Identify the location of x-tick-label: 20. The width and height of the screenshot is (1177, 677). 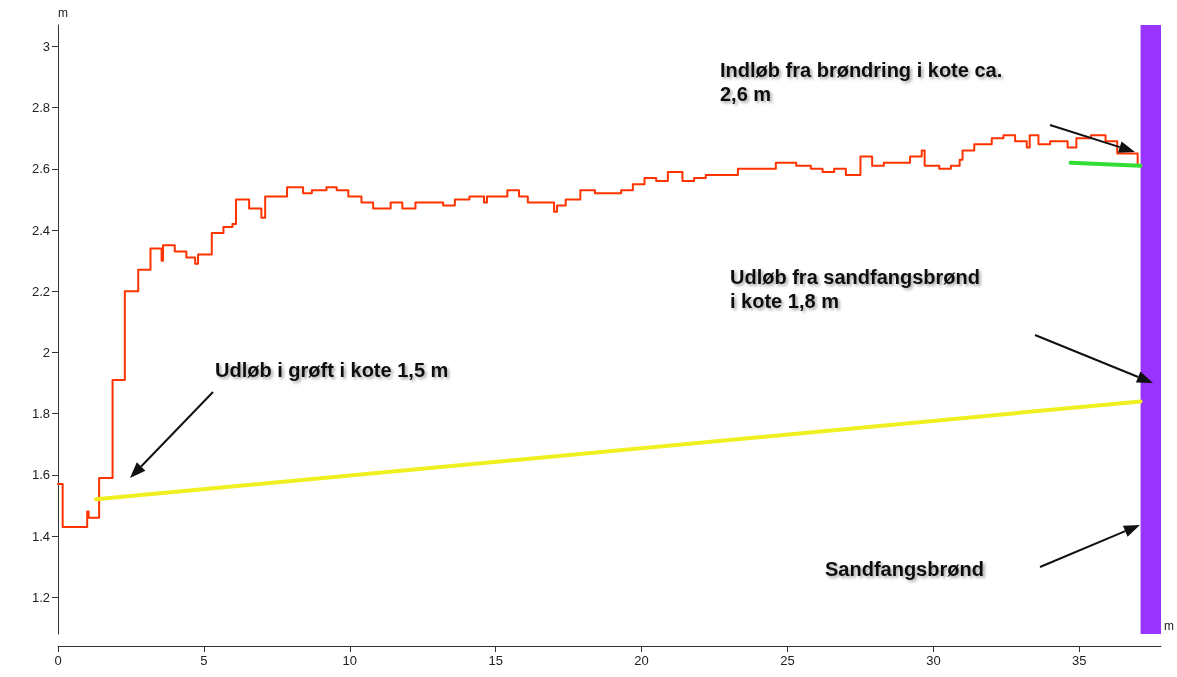
(641, 660).